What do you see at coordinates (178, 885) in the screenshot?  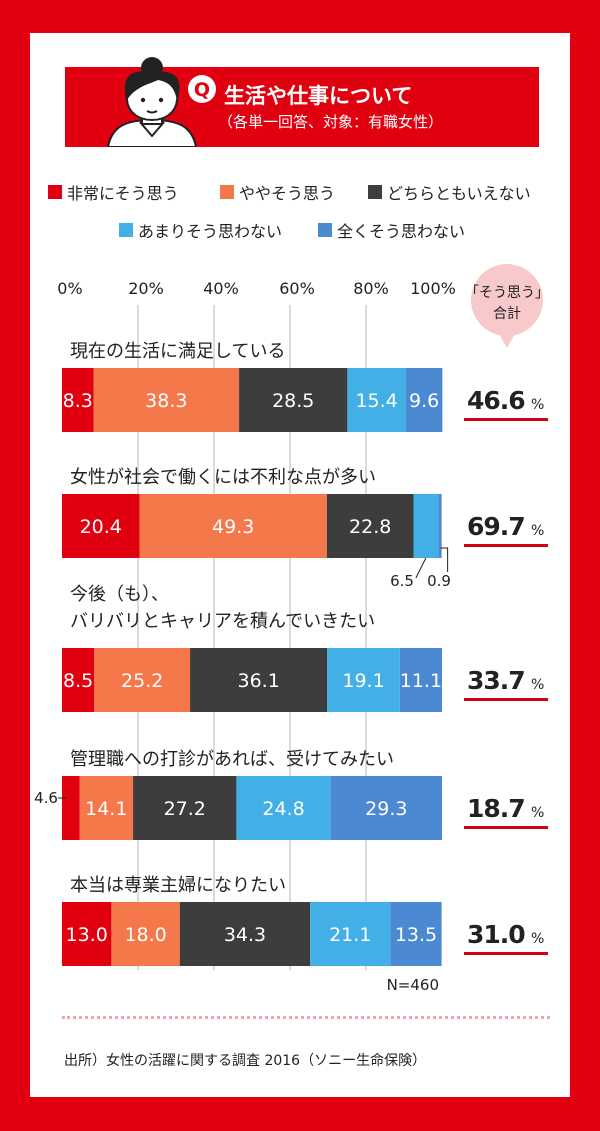 I see `category-label: 本当は専業主婦になりたい` at bounding box center [178, 885].